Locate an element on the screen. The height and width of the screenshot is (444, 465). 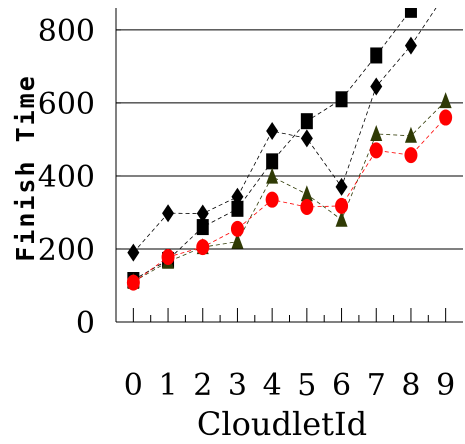
x-tick-label-5: 5 is located at coordinates (306, 385).